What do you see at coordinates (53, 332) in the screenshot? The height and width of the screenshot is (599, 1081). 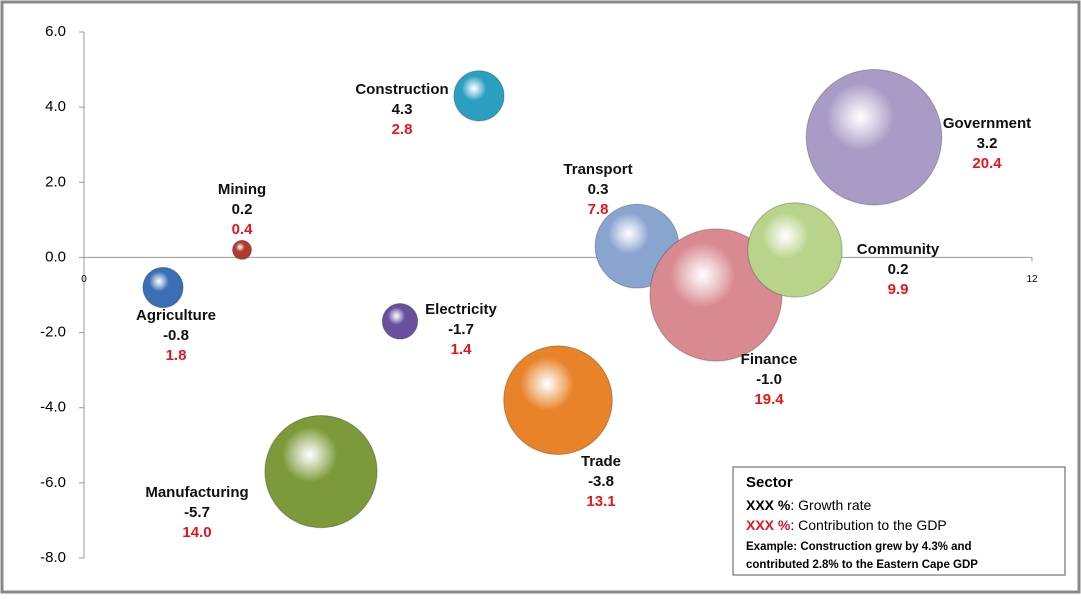 I see `y-tick-label: -2.0` at bounding box center [53, 332].